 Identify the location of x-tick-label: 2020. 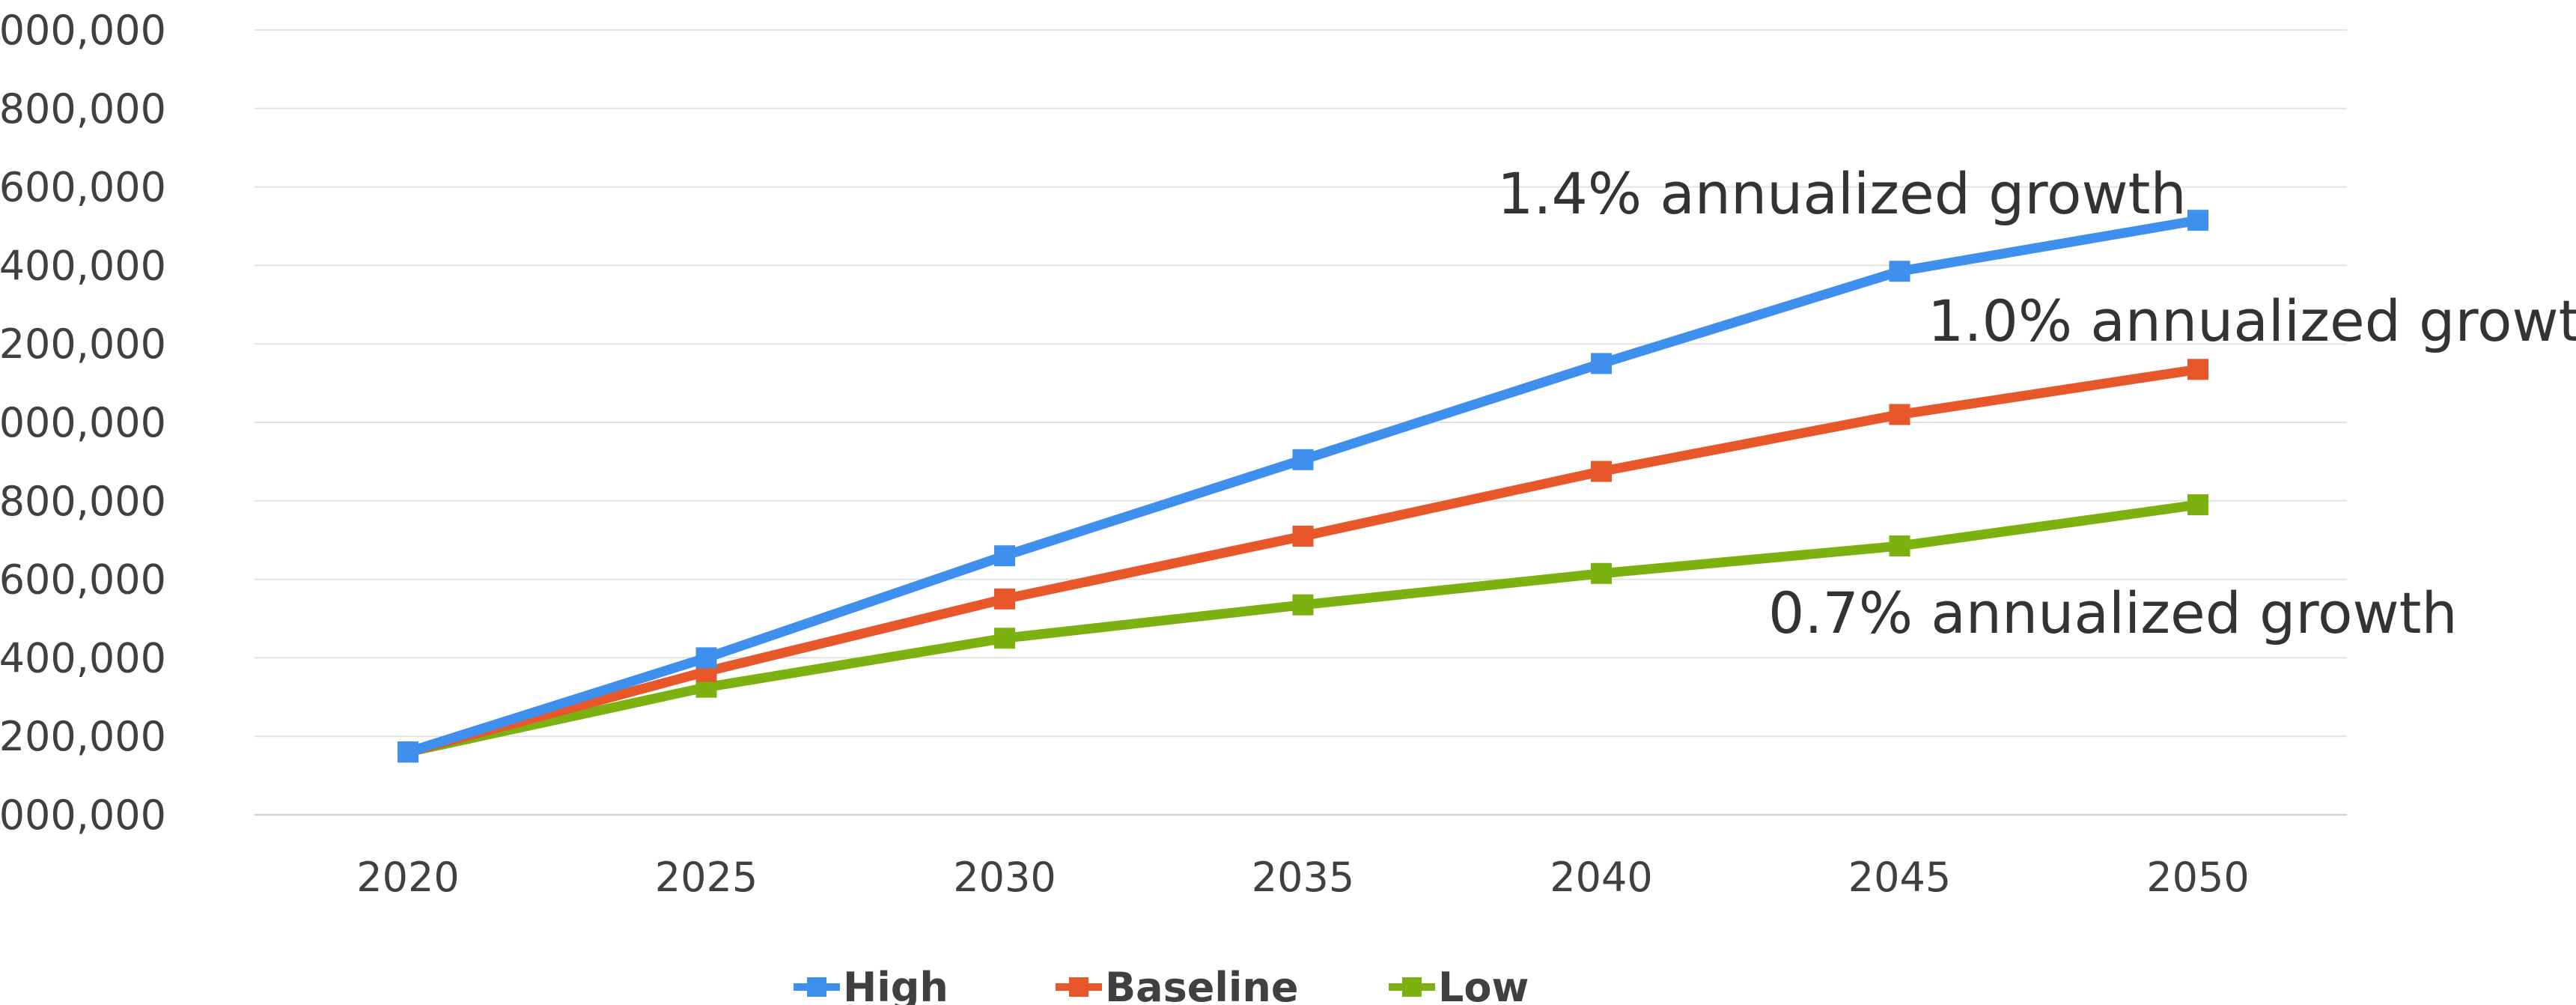
(408, 877).